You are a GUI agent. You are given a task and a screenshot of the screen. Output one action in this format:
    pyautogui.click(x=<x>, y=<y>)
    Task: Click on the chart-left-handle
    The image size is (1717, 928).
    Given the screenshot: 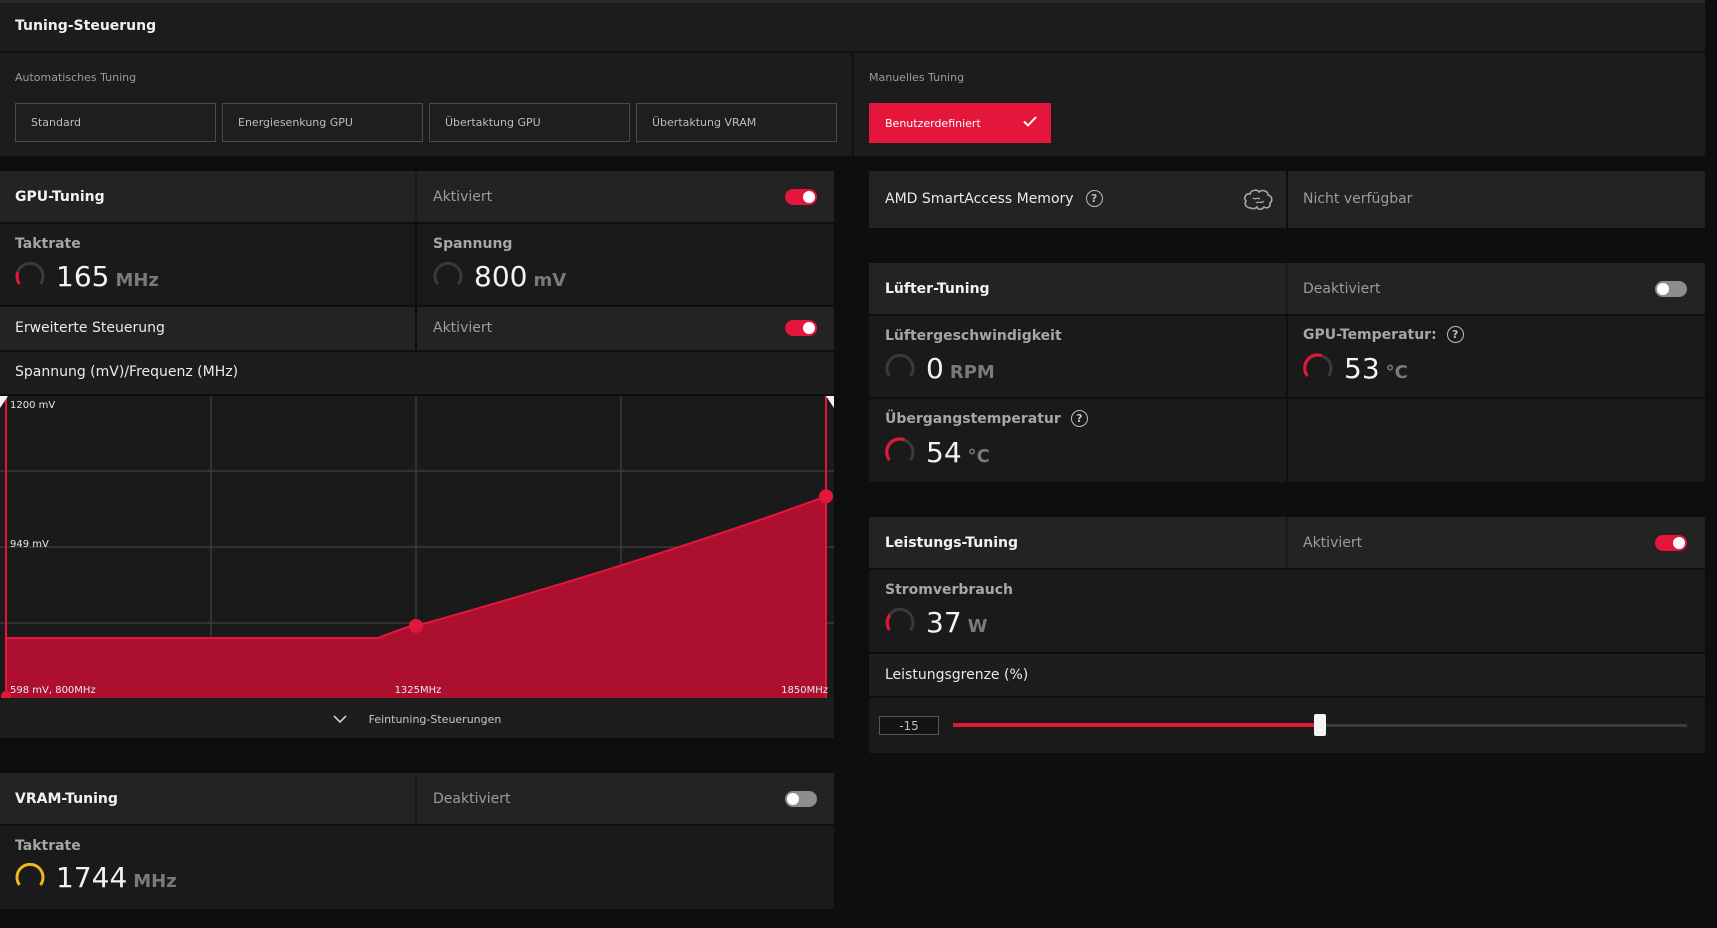 What is the action you would take?
    pyautogui.click(x=4, y=402)
    